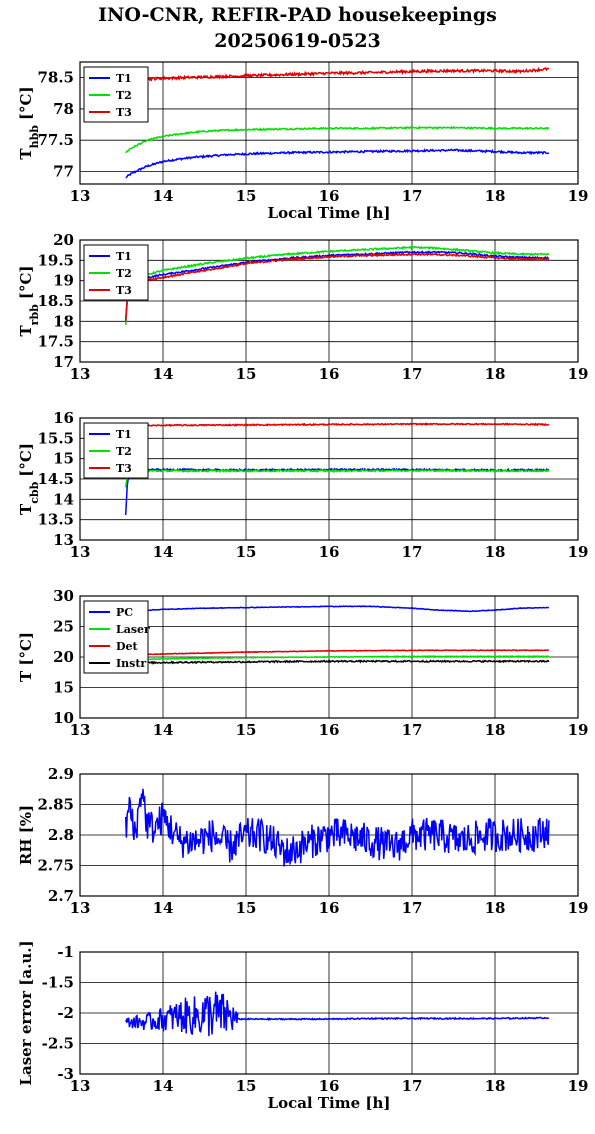 The width and height of the screenshot is (595, 1134). Describe the element at coordinates (26, 1012) in the screenshot. I see `y-axis-label: Laser error [a.u.]` at that location.